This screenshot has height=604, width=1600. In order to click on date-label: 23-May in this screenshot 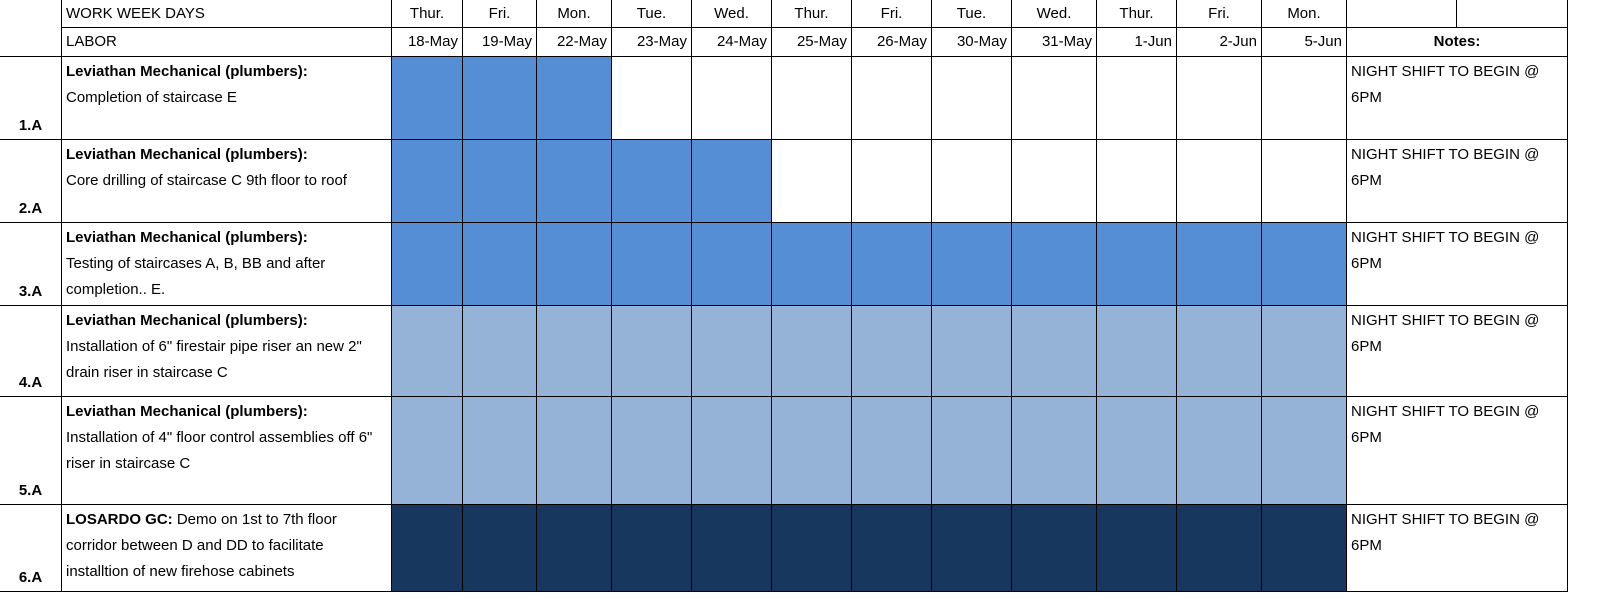, I will do `click(661, 41)`.